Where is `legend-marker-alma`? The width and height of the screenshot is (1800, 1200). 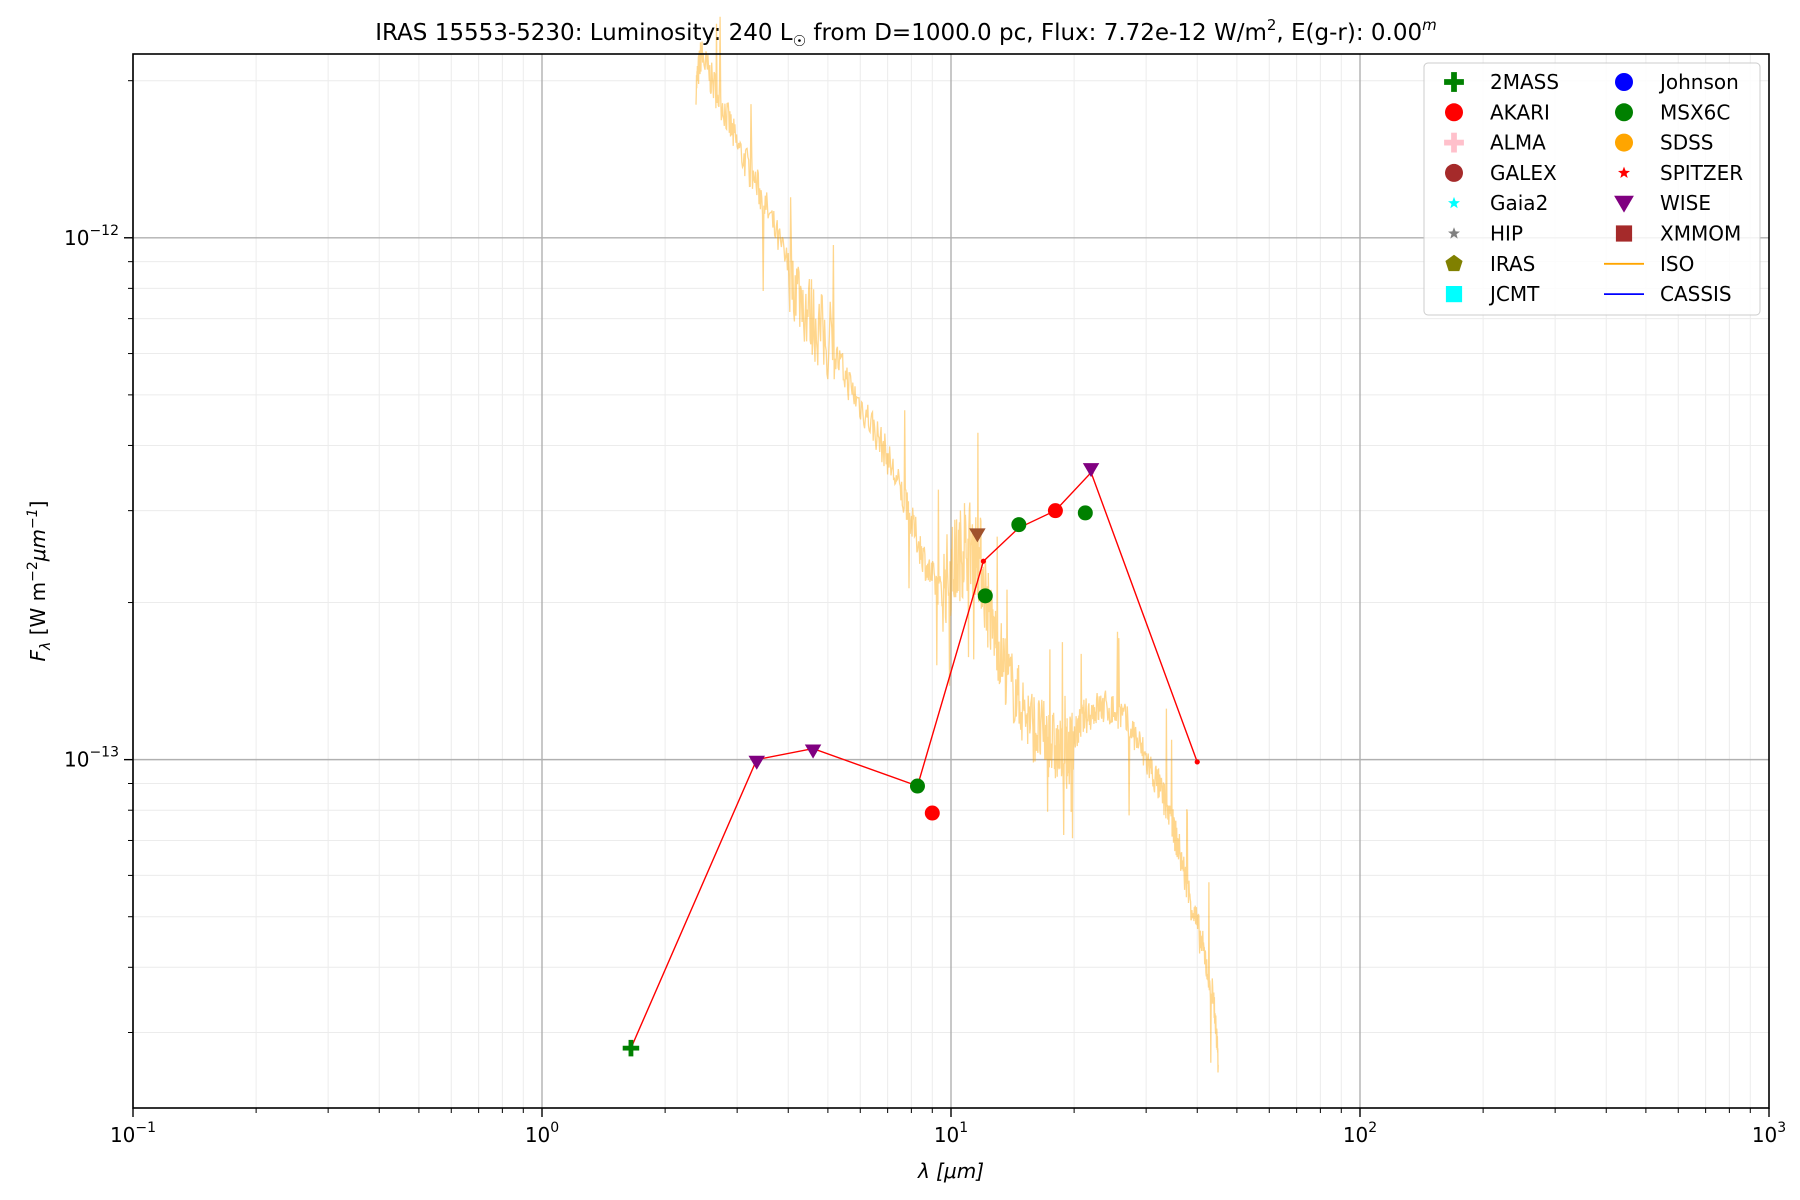
legend-marker-alma is located at coordinates (1454, 142).